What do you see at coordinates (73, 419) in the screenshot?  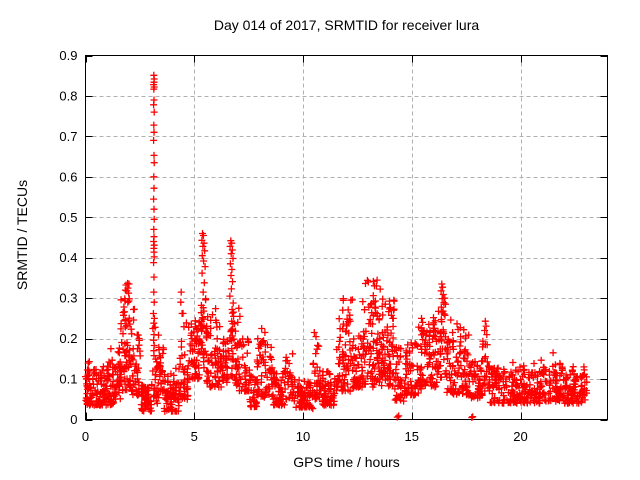 I see `y-tick-label: 0` at bounding box center [73, 419].